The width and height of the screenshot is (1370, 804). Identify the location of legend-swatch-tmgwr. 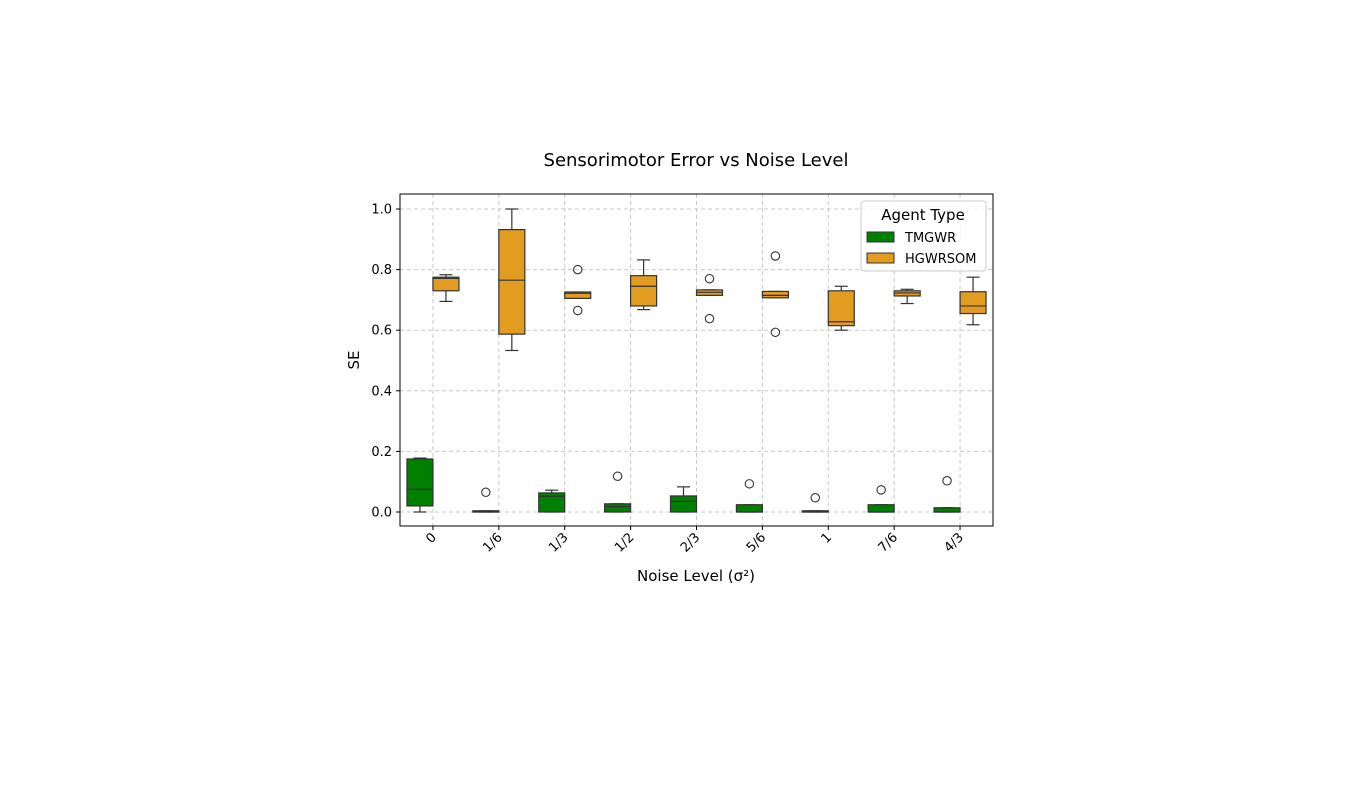
(880, 237).